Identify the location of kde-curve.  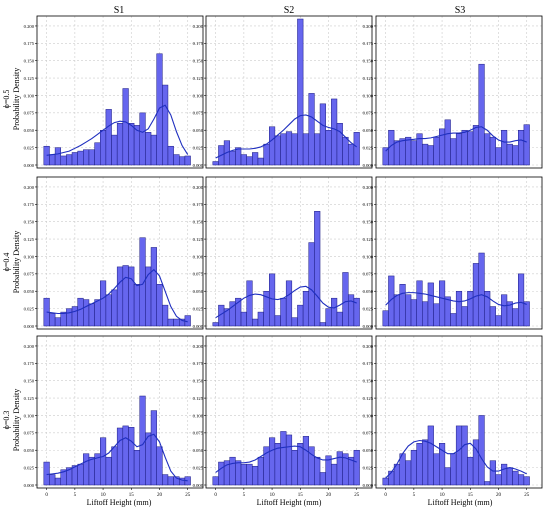
(286, 136).